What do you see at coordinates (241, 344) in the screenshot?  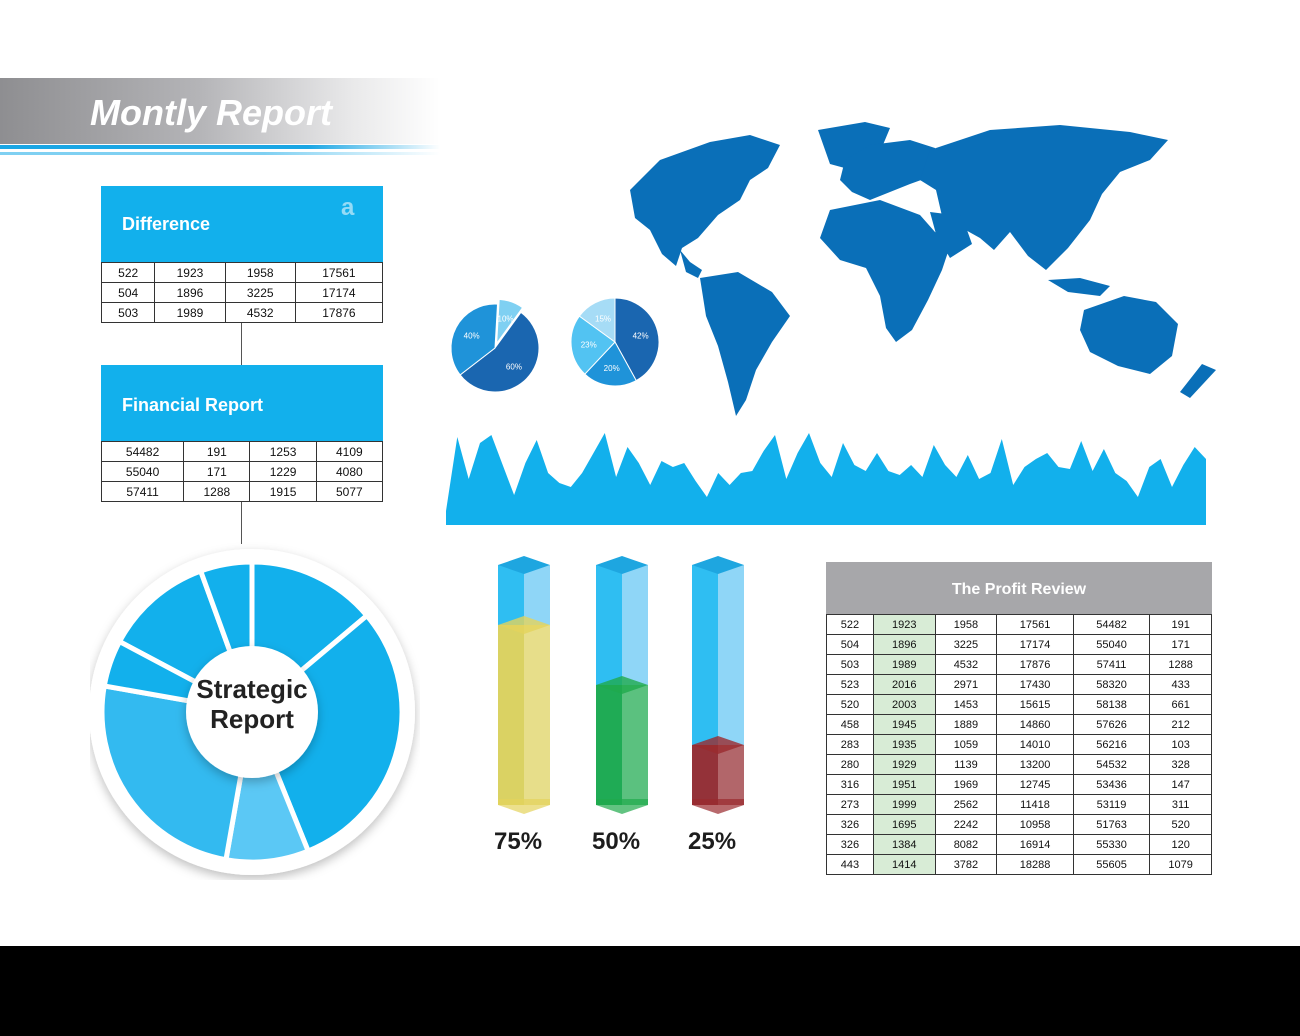 I see `connector-line` at bounding box center [241, 344].